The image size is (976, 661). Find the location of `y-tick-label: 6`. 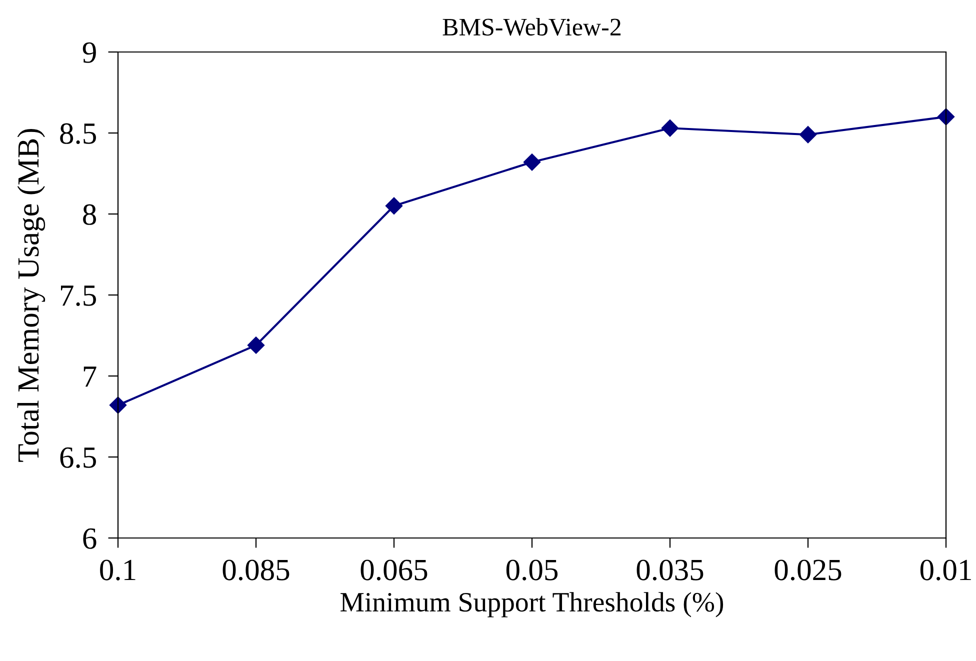

y-tick-label: 6 is located at coordinates (89, 538).